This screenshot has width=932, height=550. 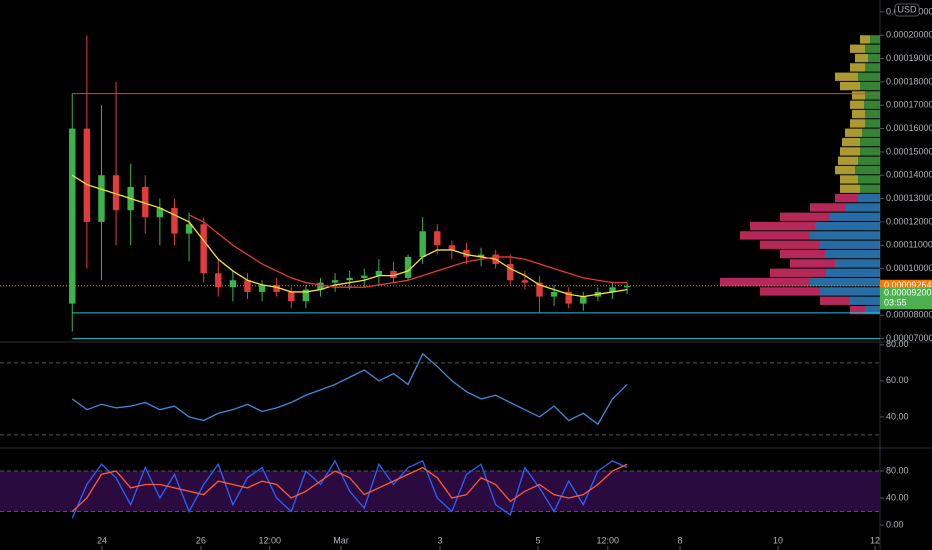 I want to click on x-tick-label: Mar, so click(x=341, y=540).